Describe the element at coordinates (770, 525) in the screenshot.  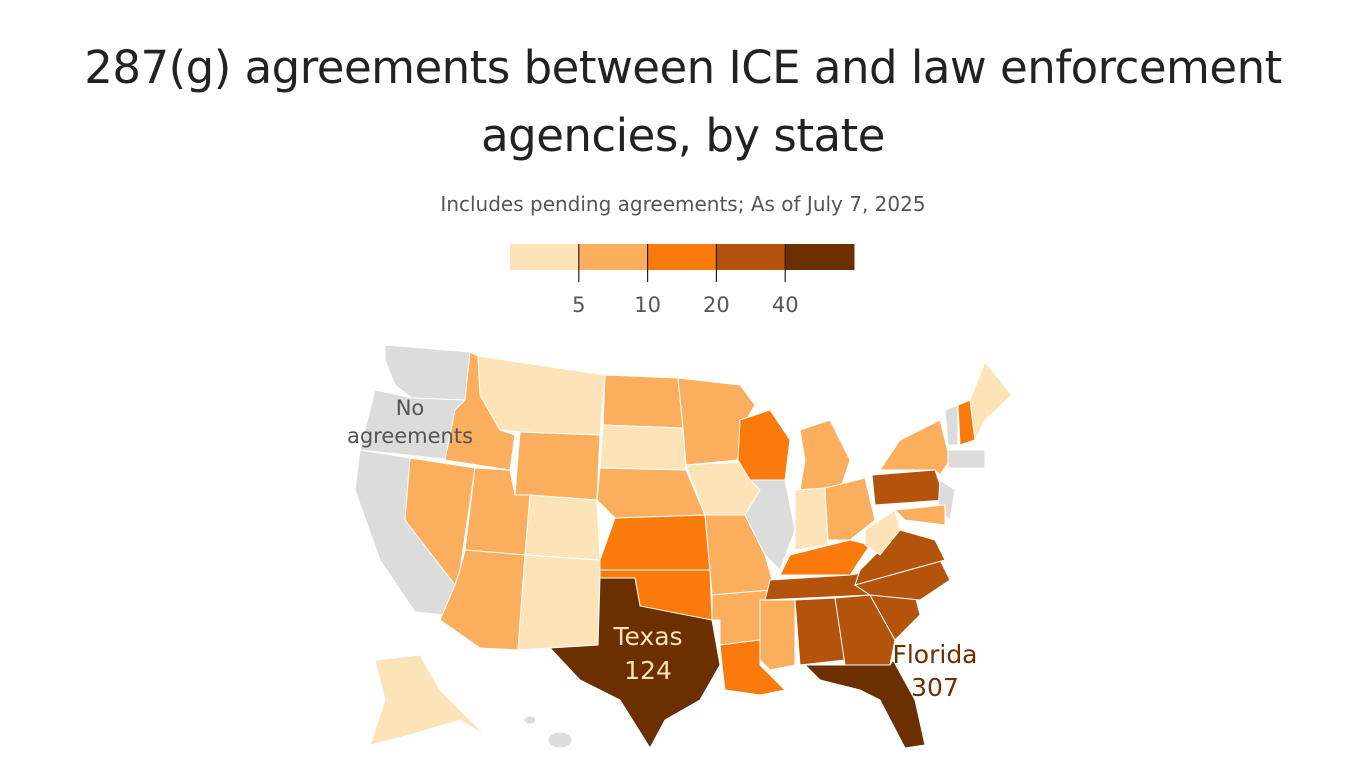
I see `illinois` at that location.